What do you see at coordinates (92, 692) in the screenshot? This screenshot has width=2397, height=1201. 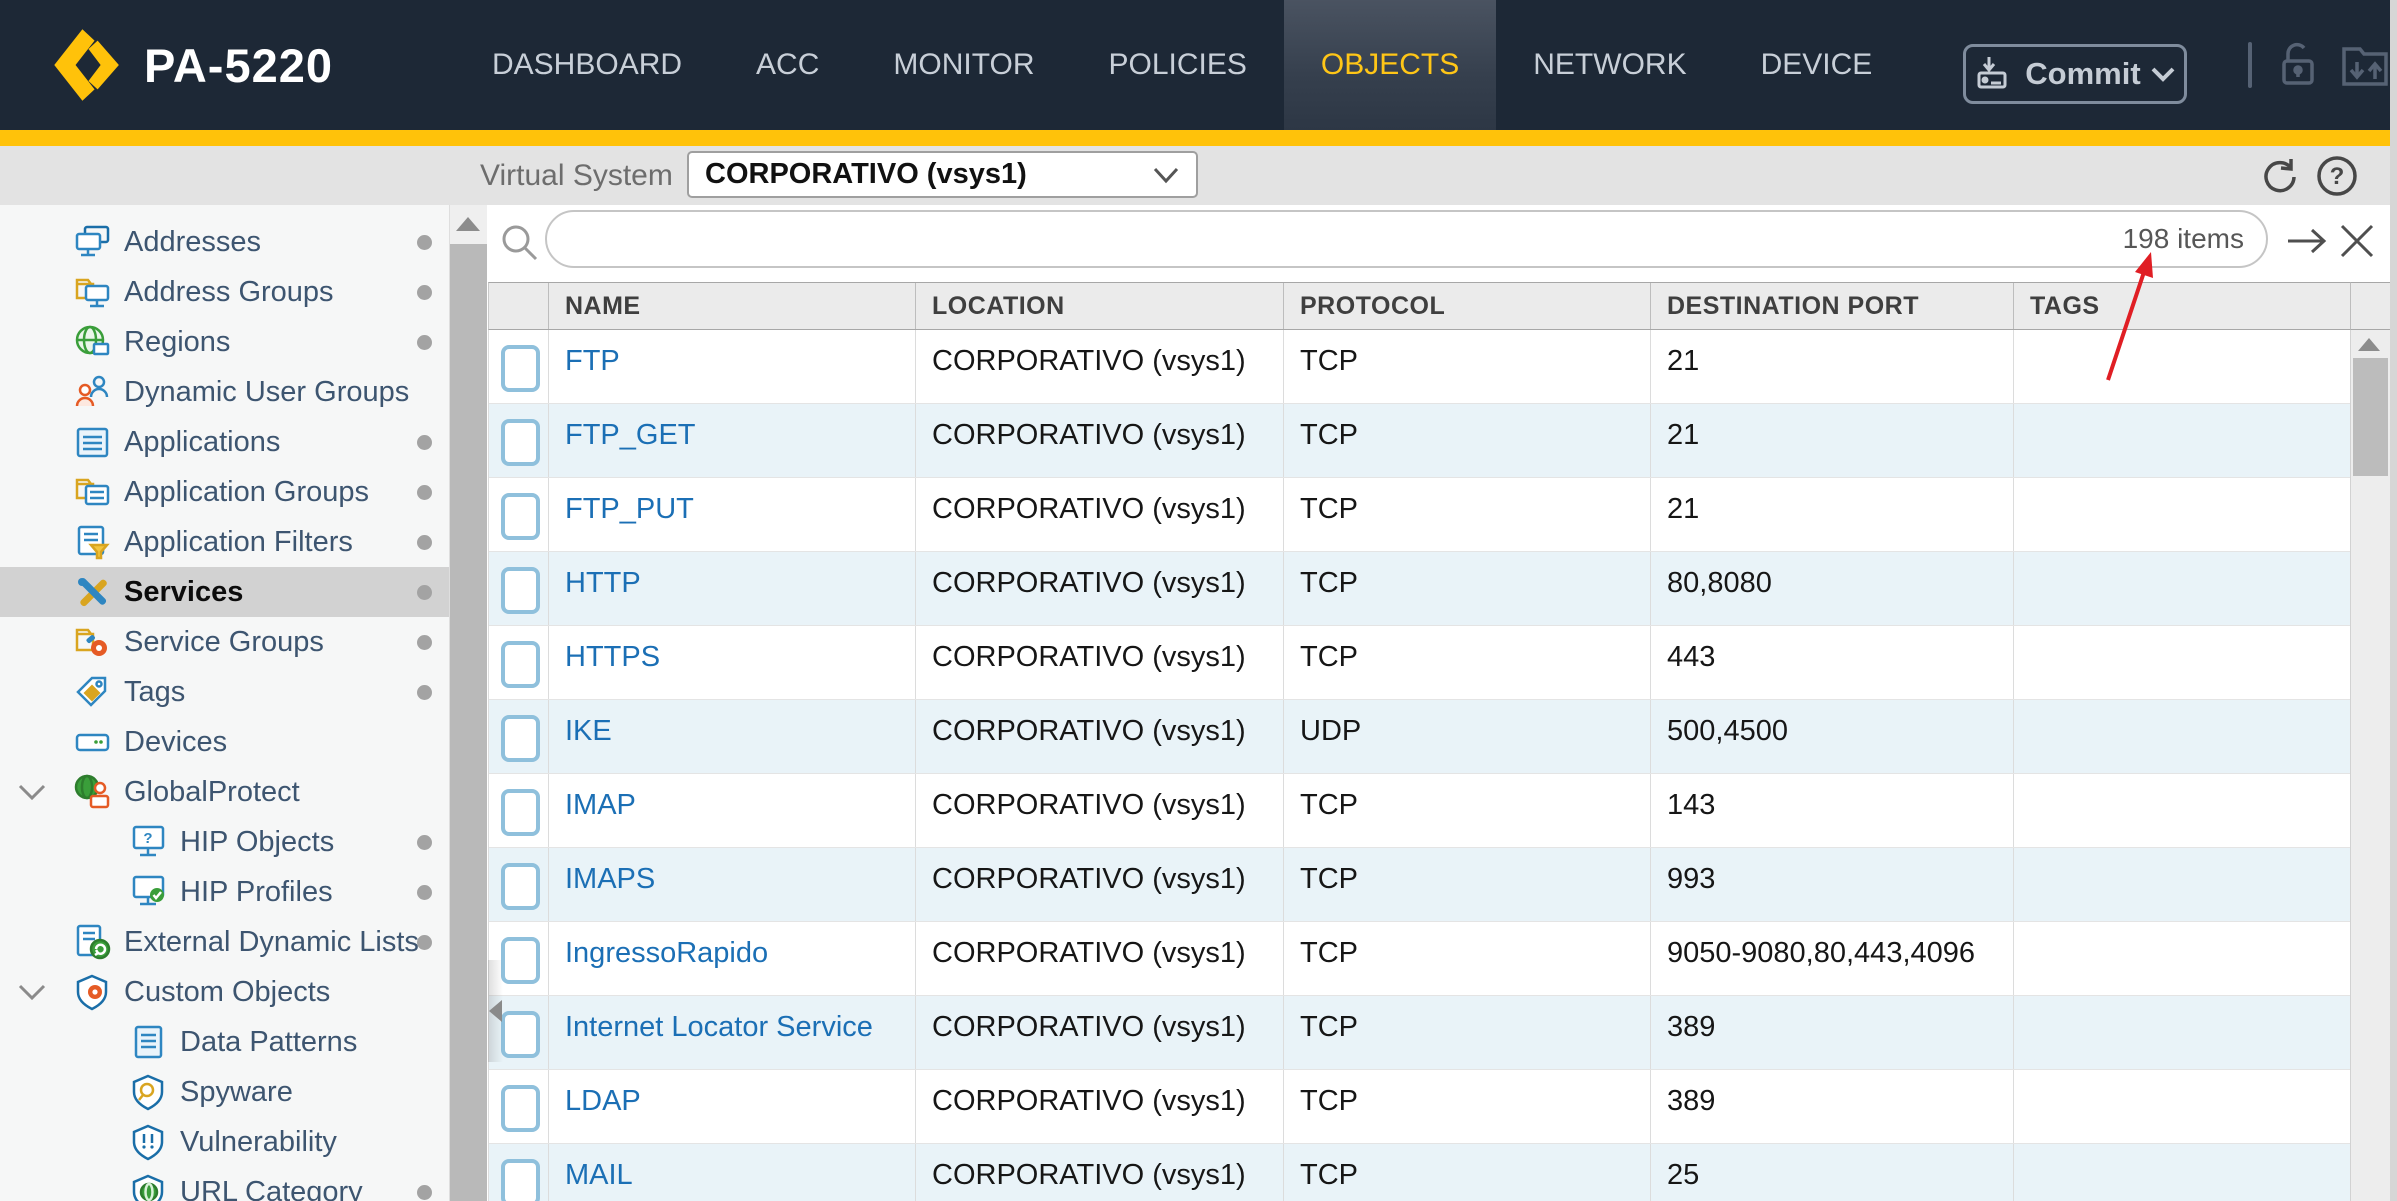 I see `tags-icon` at bounding box center [92, 692].